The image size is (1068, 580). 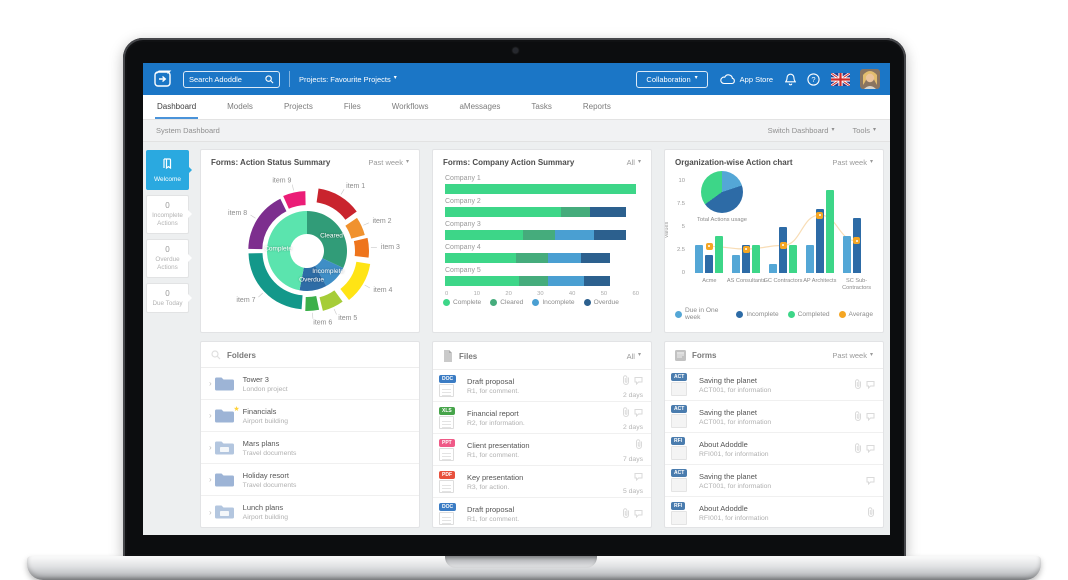 What do you see at coordinates (801, 130) in the screenshot?
I see `switch-dashboard-dropdown: Switch Dashboard` at bounding box center [801, 130].